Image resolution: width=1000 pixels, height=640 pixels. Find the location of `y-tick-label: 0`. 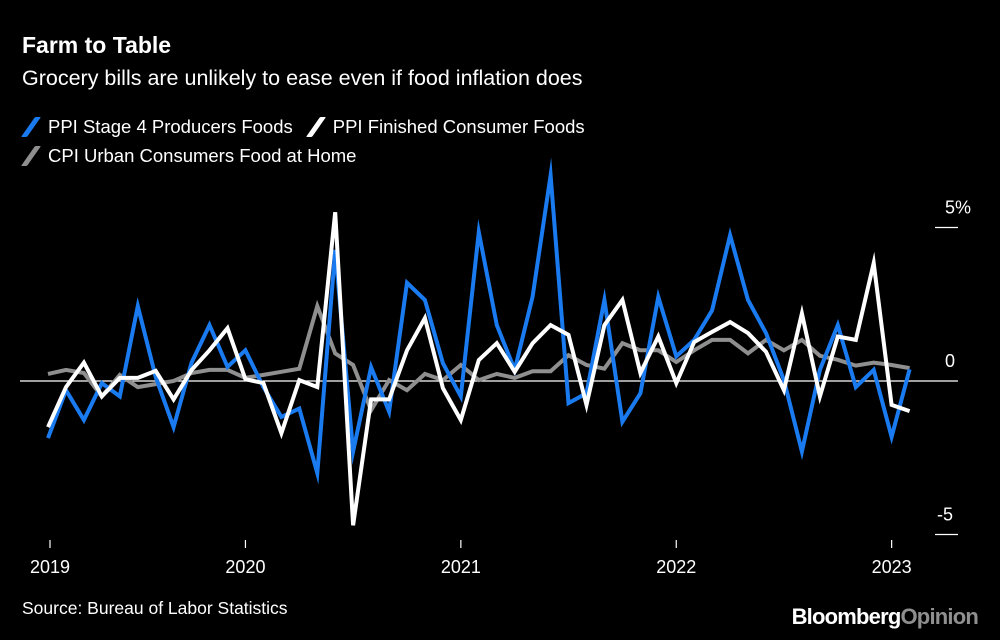

y-tick-label: 0 is located at coordinates (950, 361).